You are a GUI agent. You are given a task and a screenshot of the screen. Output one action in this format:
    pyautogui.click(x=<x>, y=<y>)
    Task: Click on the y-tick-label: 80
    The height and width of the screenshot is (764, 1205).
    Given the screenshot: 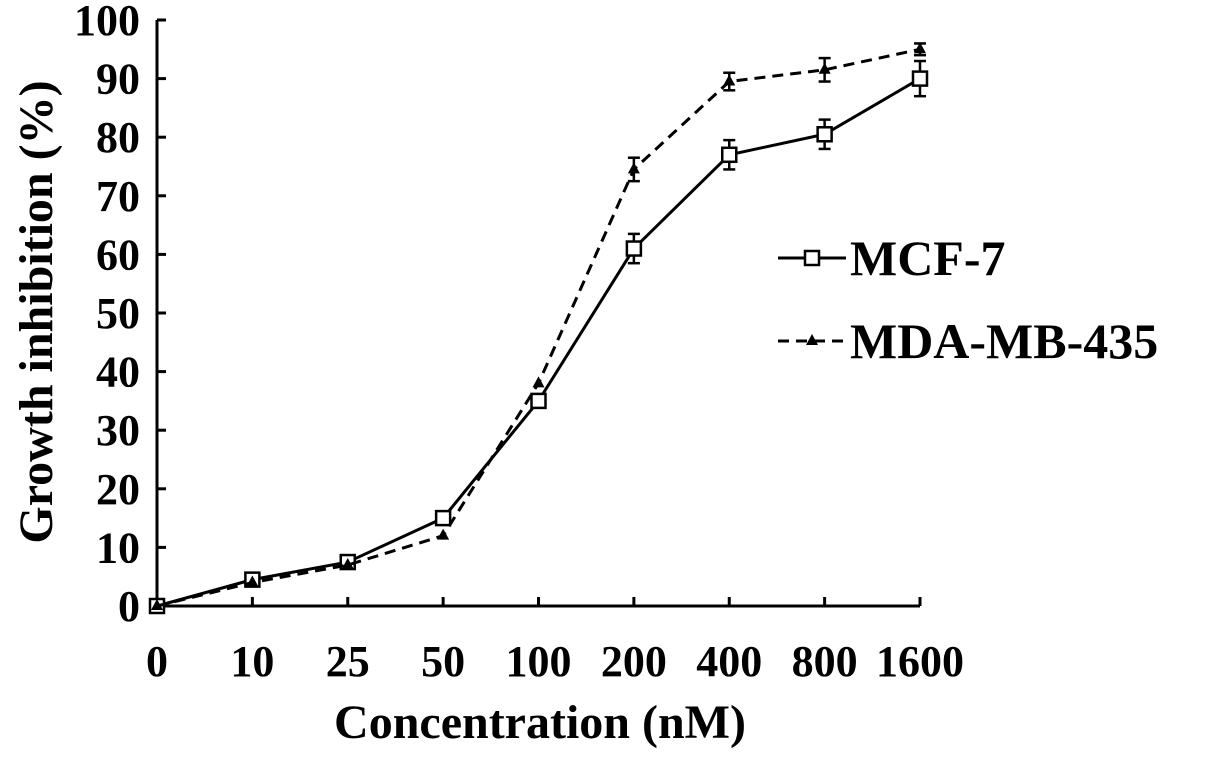 What is the action you would take?
    pyautogui.click(x=118, y=137)
    